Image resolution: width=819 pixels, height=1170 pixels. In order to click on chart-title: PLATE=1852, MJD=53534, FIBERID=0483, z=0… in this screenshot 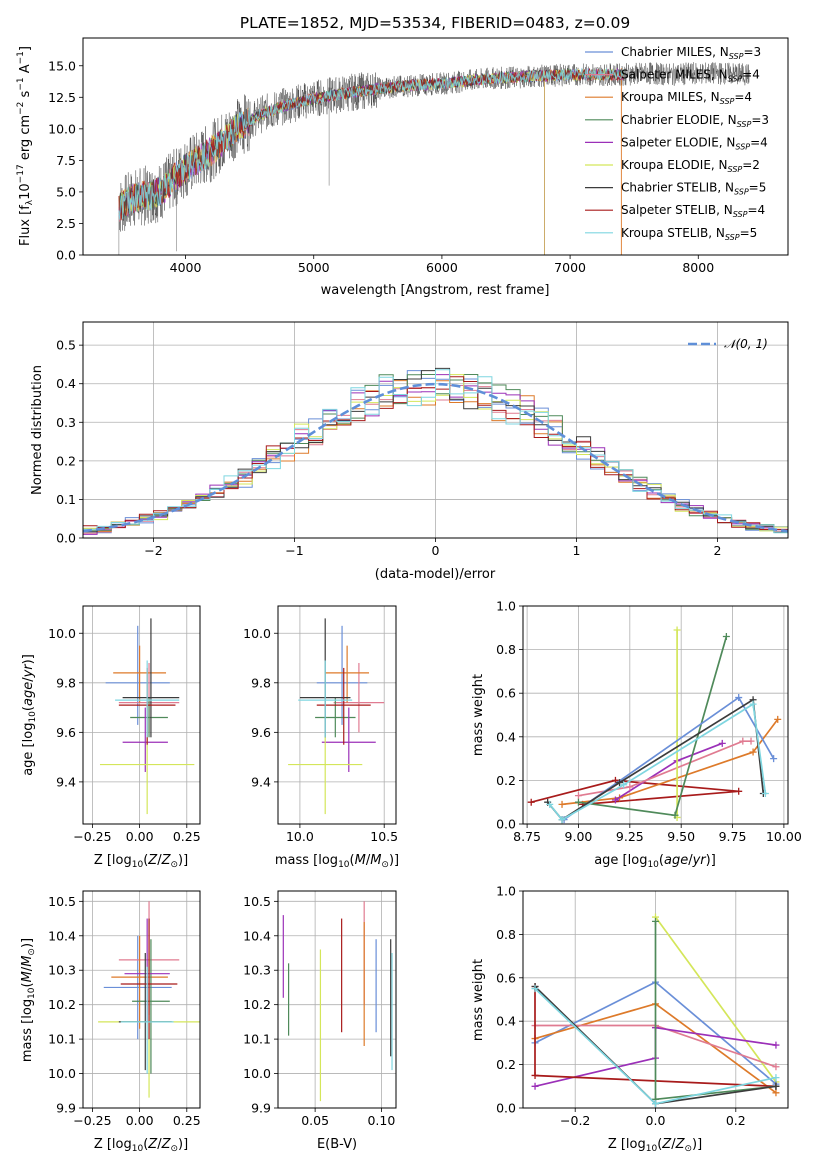, I will do `click(435, 23)`.